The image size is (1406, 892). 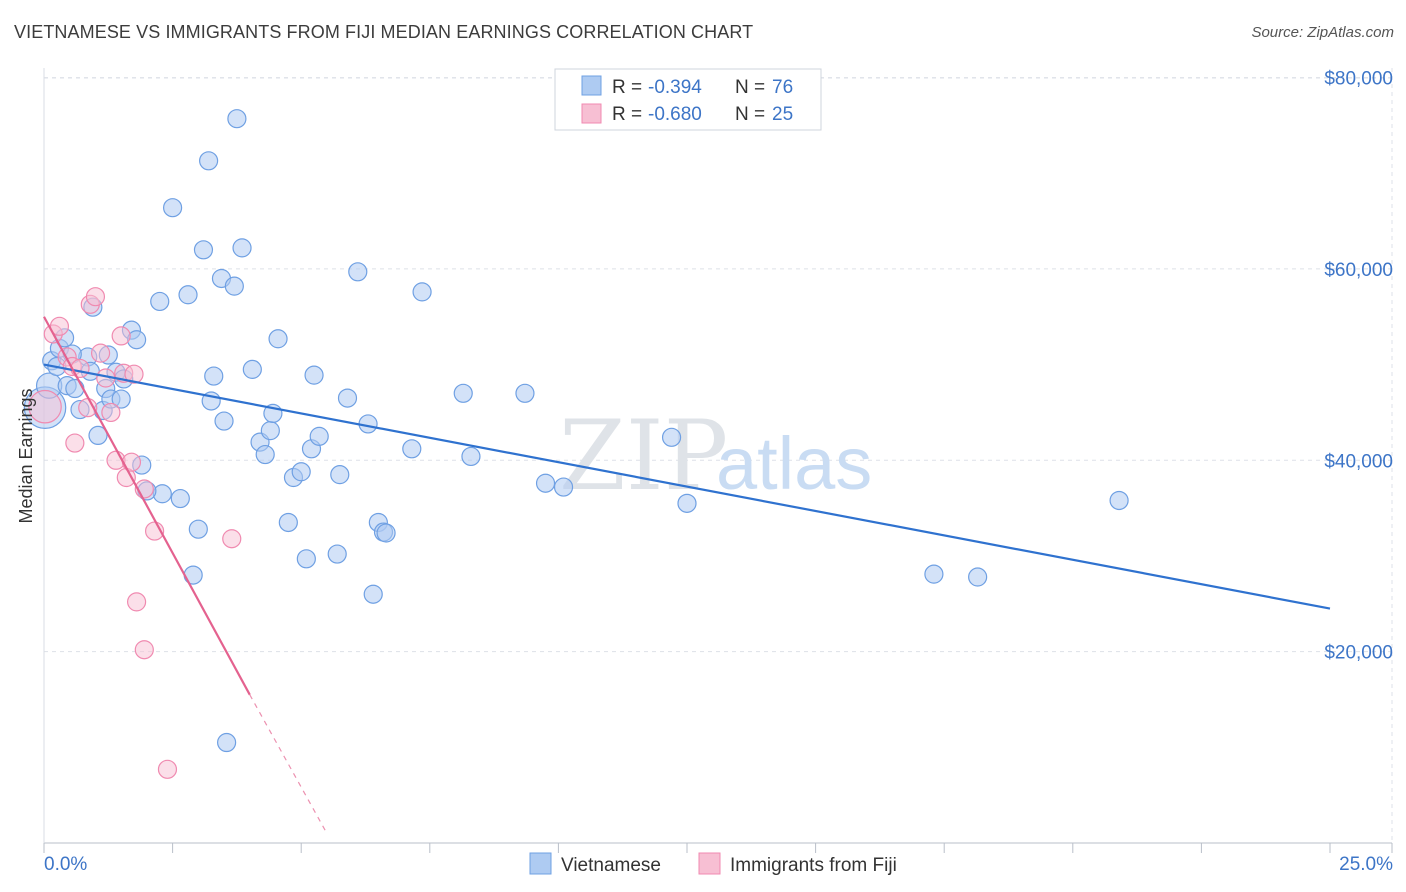 I want to click on bottom-legend-swatch-fiji, so click(x=709, y=863).